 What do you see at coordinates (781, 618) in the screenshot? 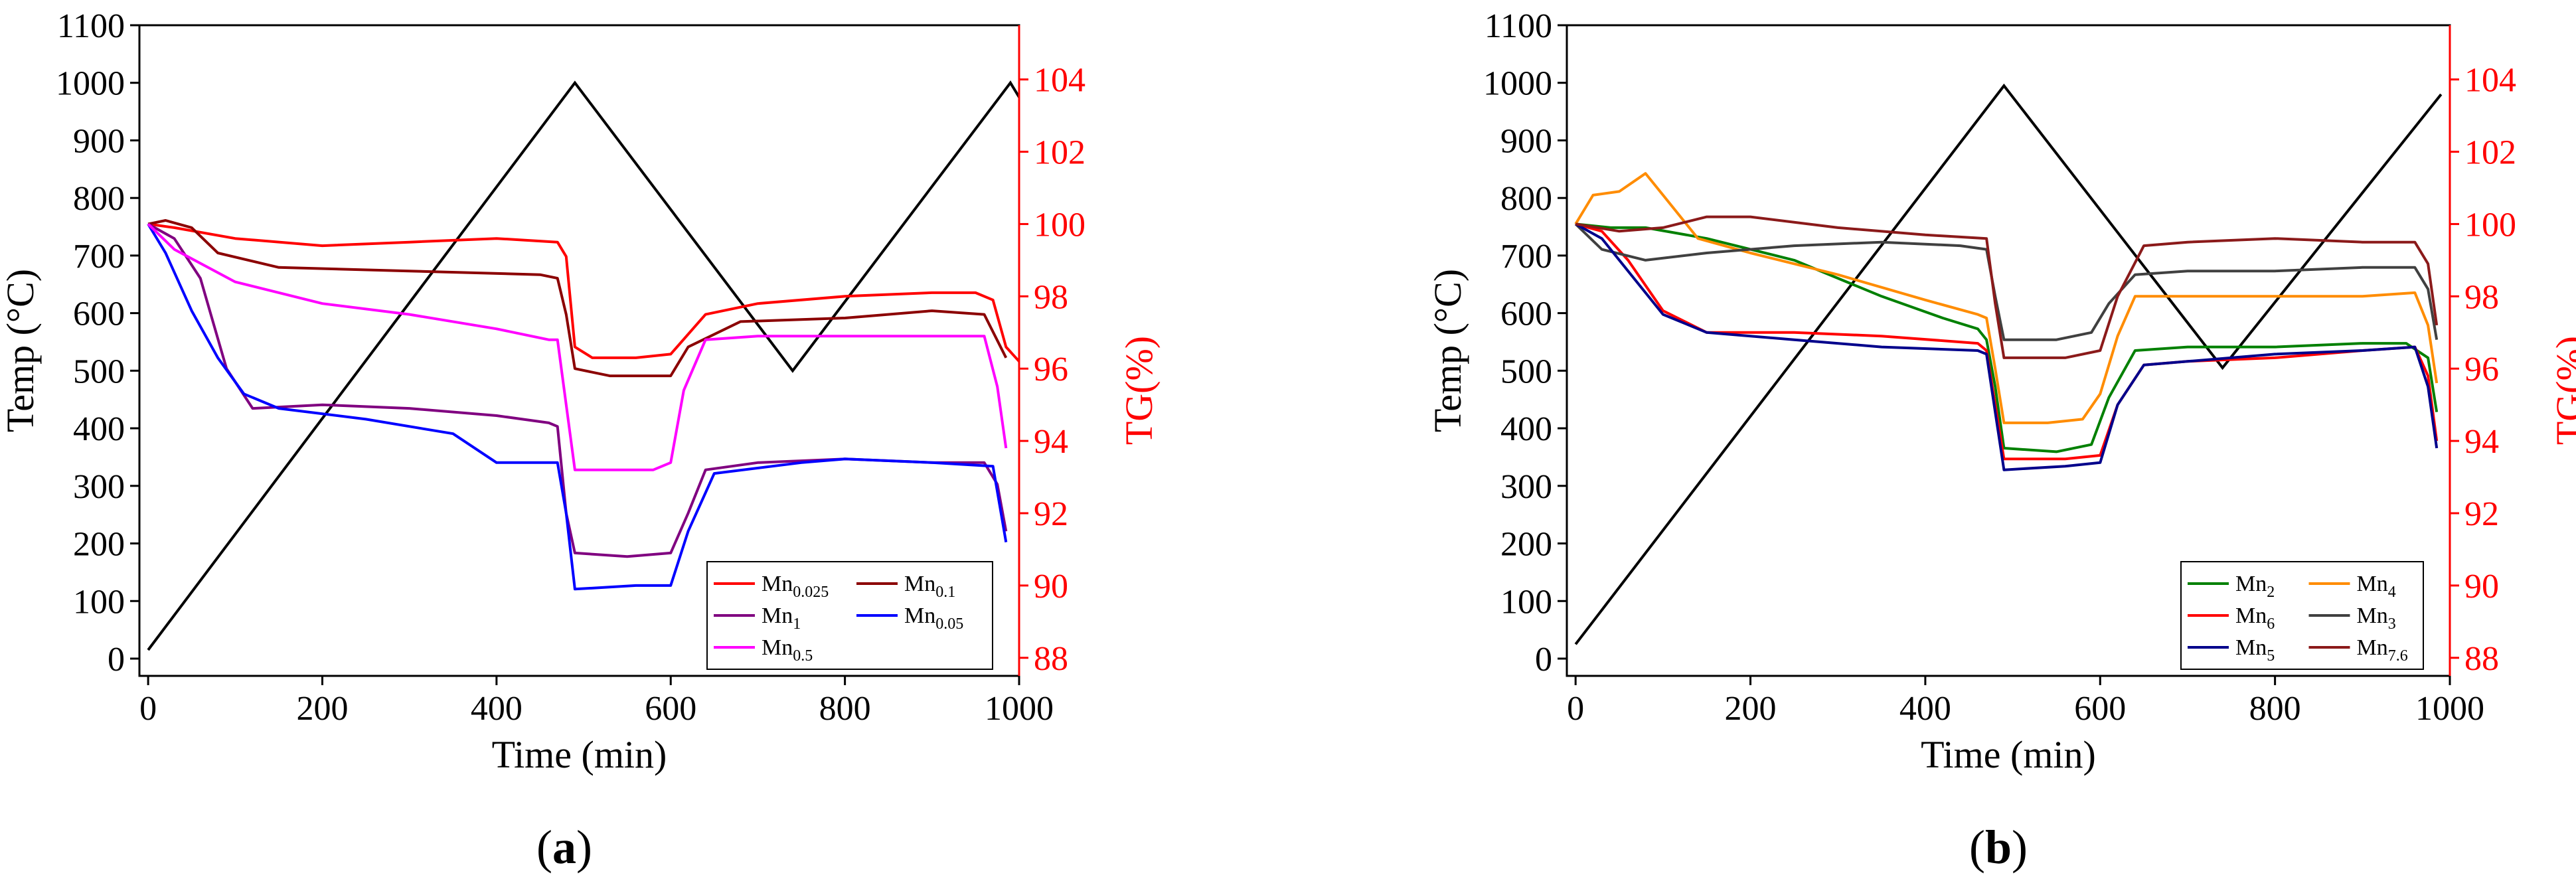
I see `legend-label: Mn1` at bounding box center [781, 618].